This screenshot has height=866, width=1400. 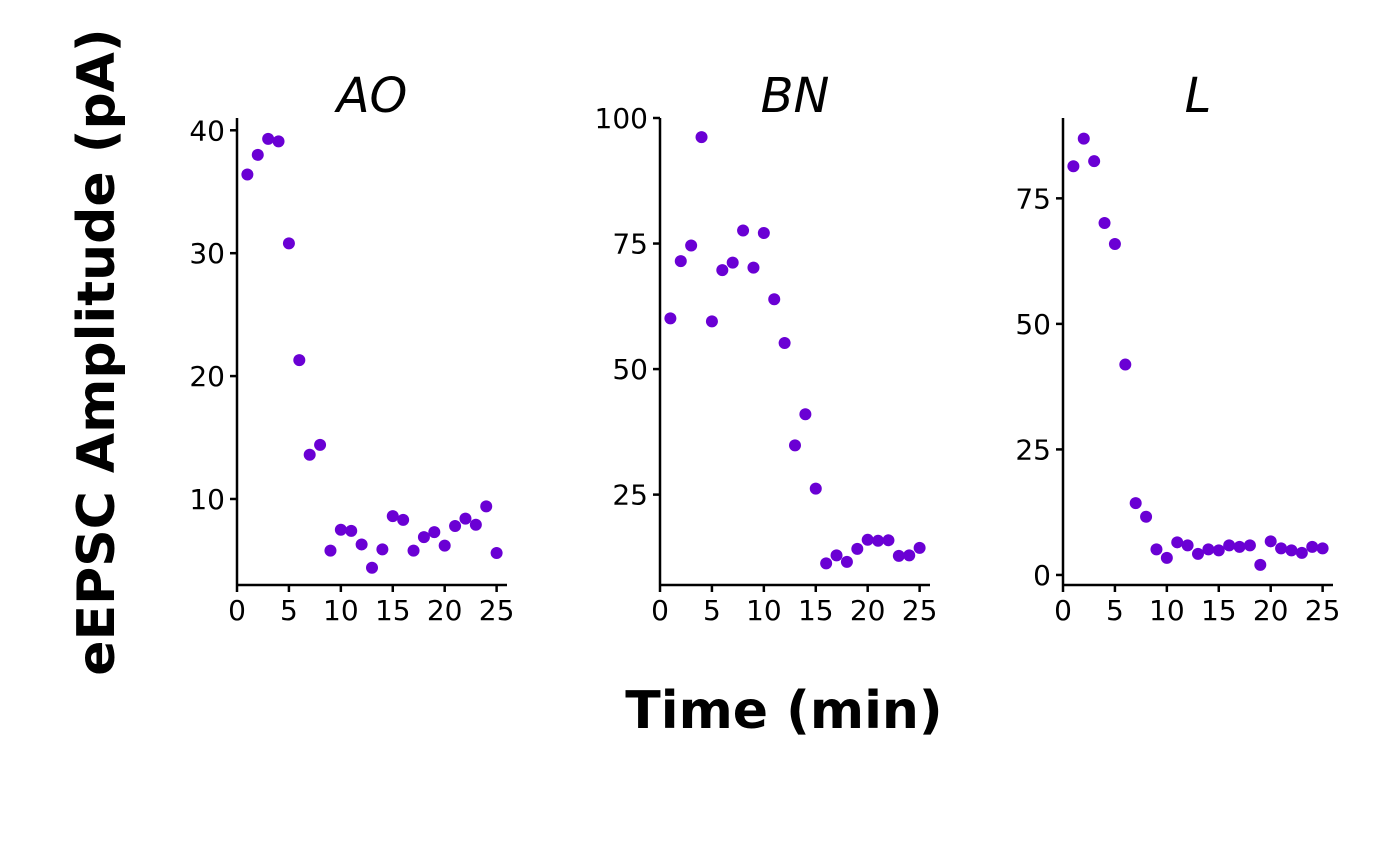 I want to click on x-tick-label: 10, so click(x=764, y=610).